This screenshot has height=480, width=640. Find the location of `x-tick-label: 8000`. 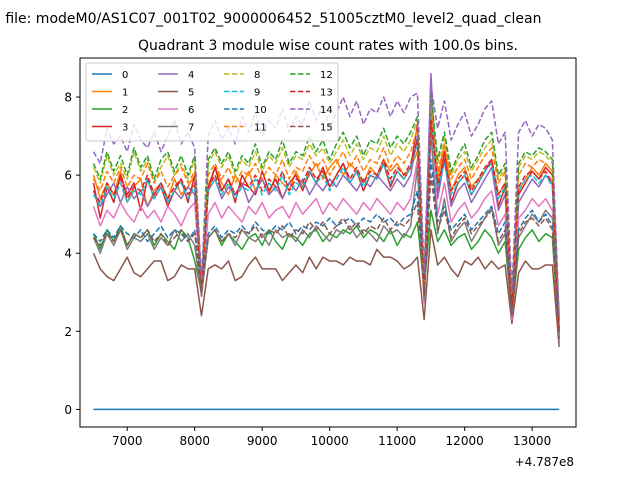

x-tick-label: 8000 is located at coordinates (194, 441).